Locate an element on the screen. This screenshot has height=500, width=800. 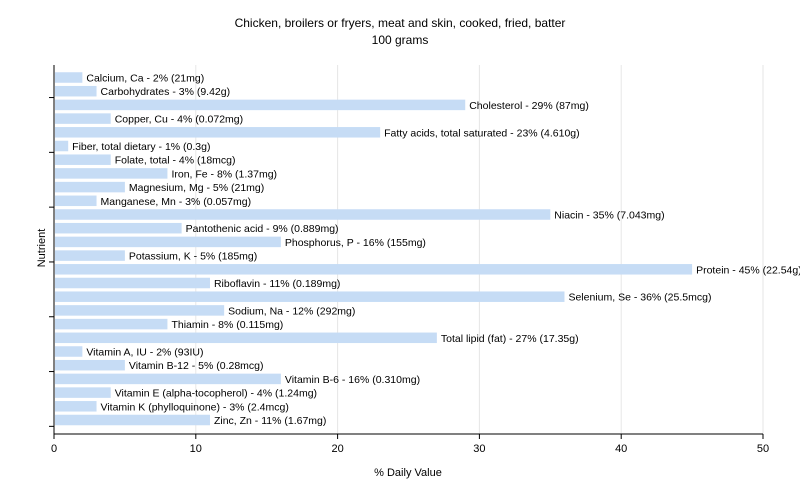
bar-value-label: Niacin - 35% (7.043mg) is located at coordinates (609, 216).